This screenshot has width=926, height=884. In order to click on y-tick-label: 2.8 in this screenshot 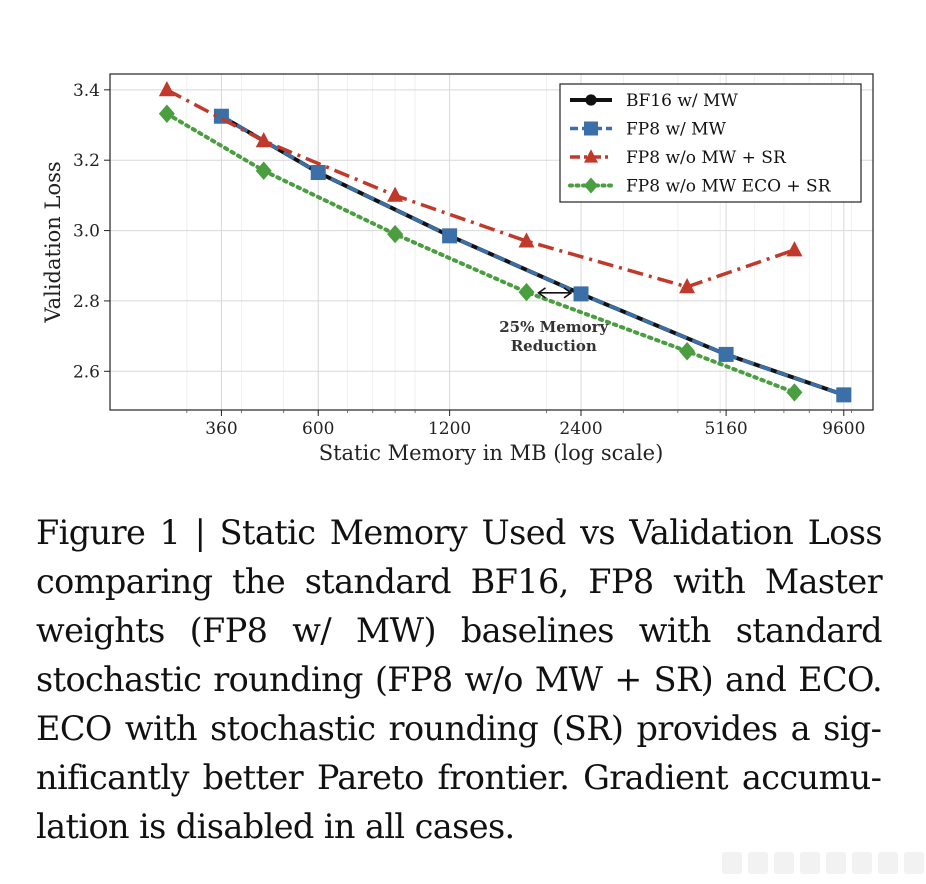, I will do `click(86, 302)`.